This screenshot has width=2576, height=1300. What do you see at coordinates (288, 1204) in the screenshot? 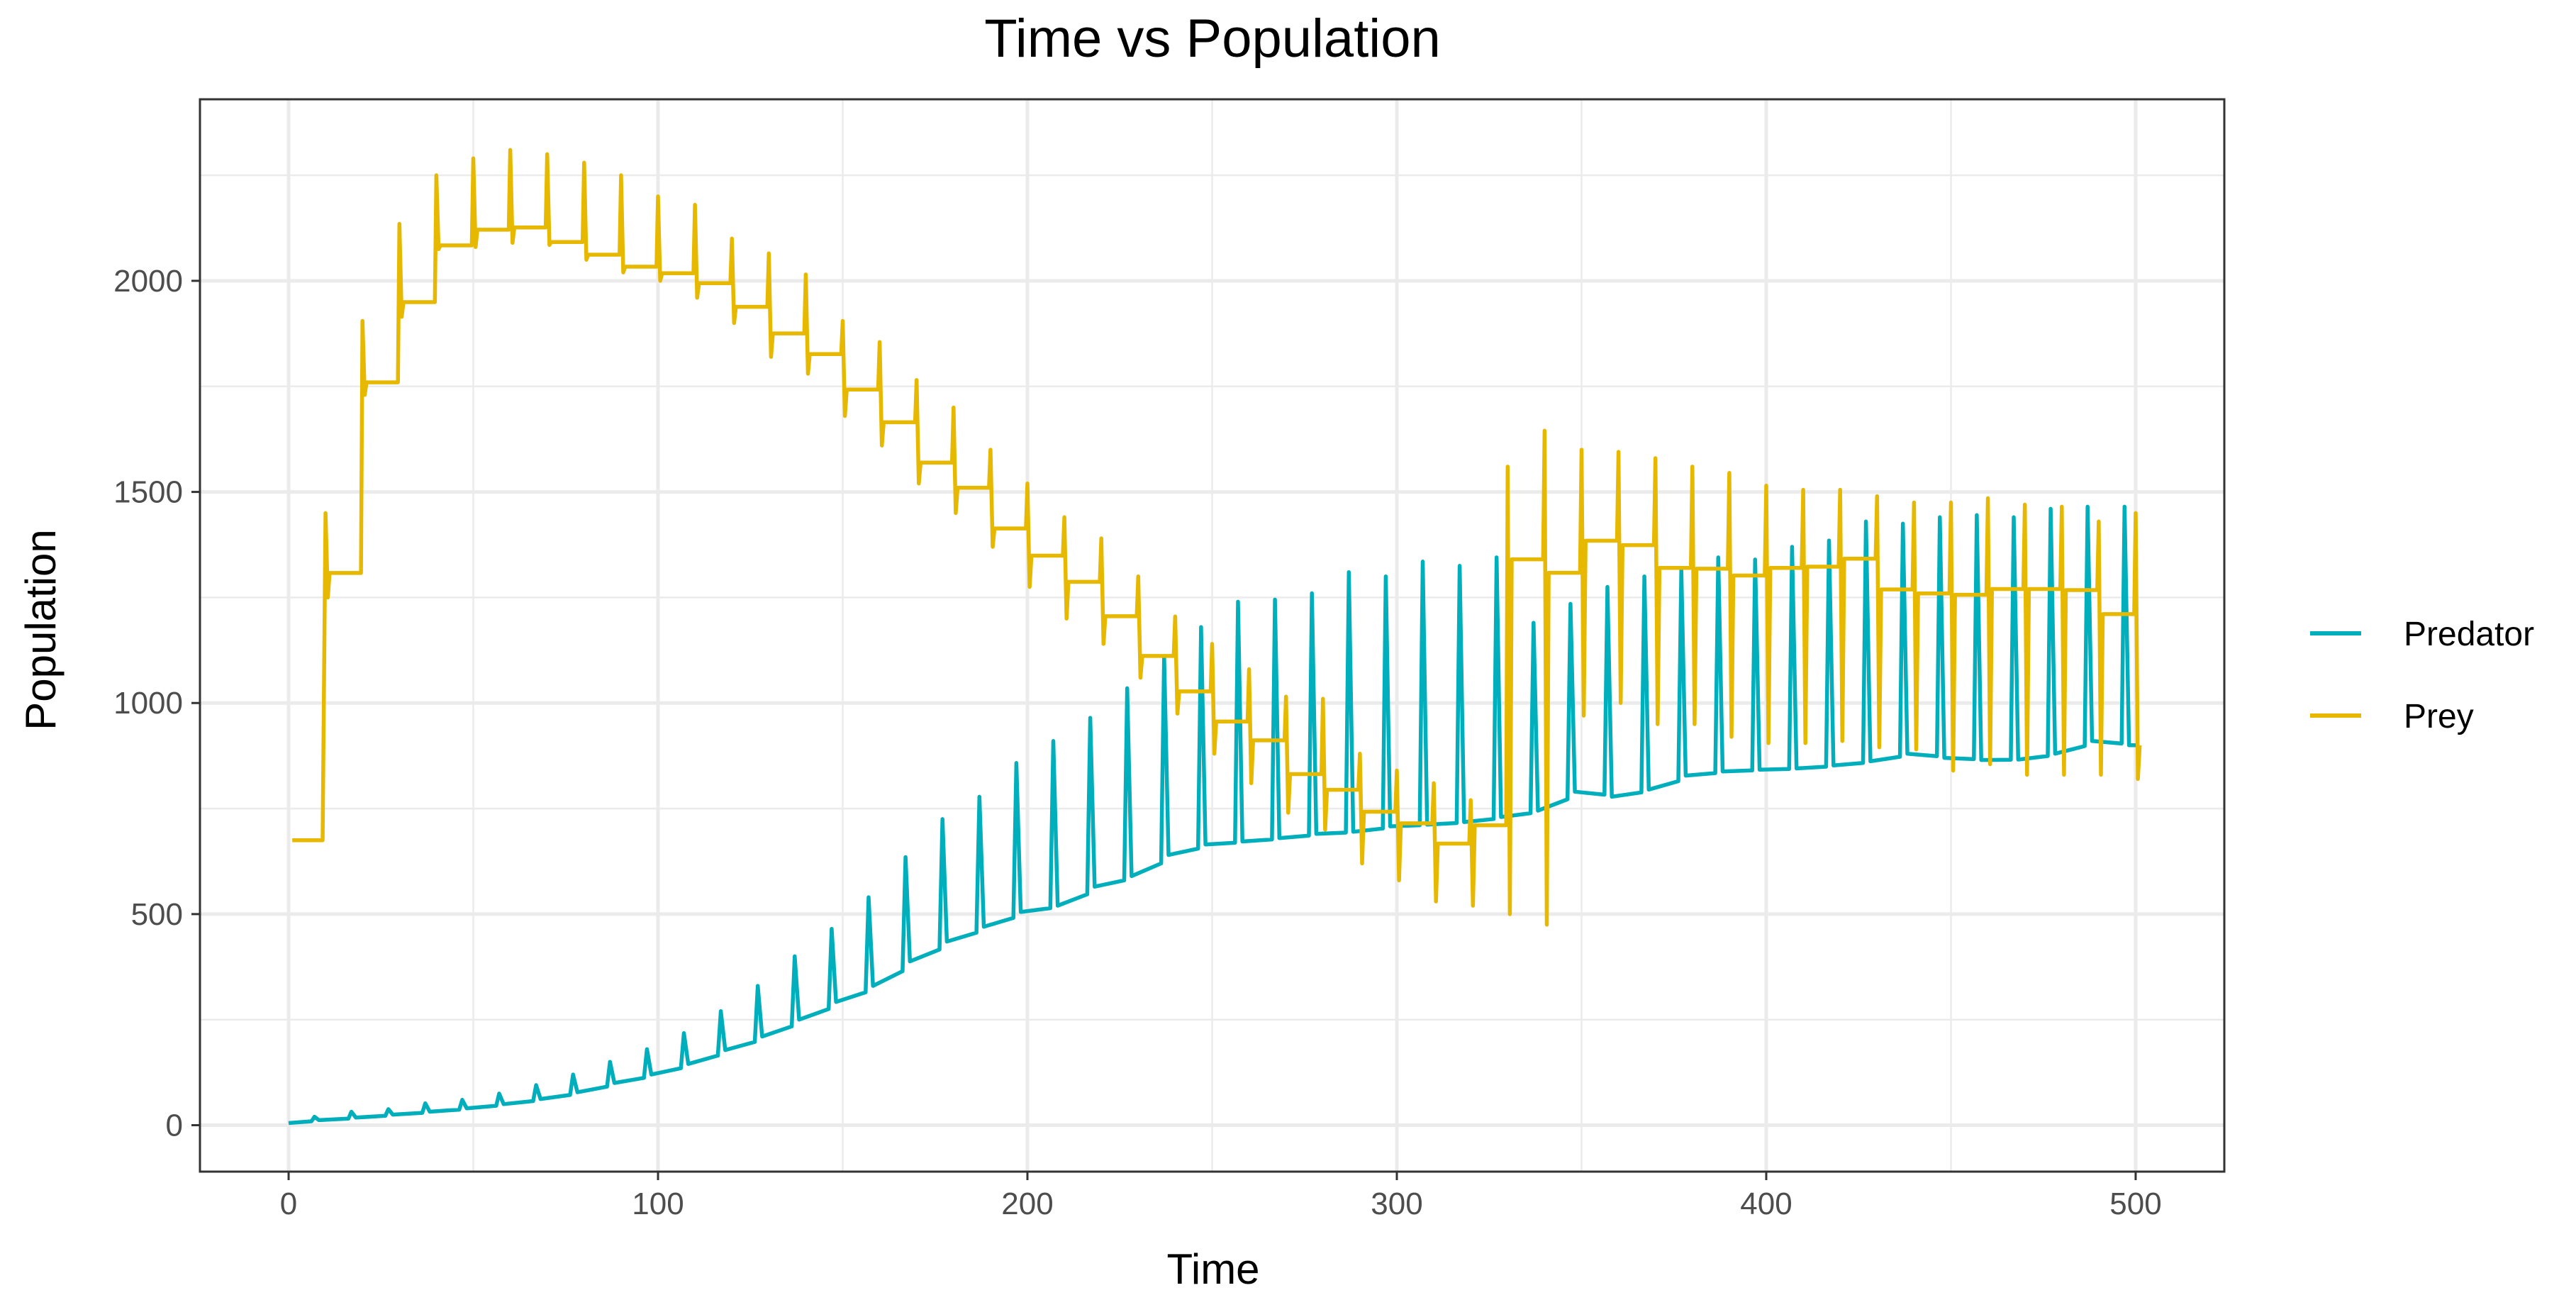
I see `x-tick-label: 0` at bounding box center [288, 1204].